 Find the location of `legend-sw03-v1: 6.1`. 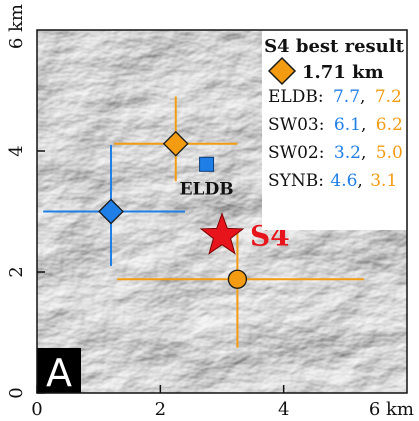

legend-sw03-v1: 6.1 is located at coordinates (347, 125).